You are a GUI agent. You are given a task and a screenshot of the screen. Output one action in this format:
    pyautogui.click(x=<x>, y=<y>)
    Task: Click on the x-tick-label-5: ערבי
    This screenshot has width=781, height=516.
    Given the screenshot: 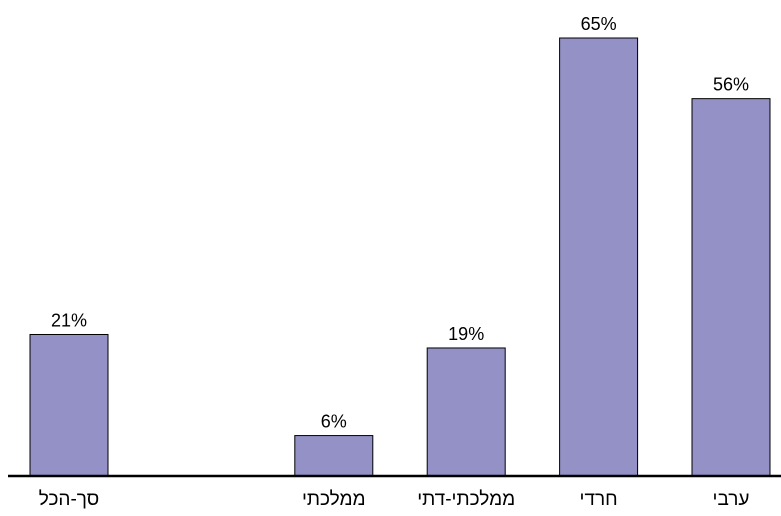 What is the action you would take?
    pyautogui.click(x=731, y=499)
    